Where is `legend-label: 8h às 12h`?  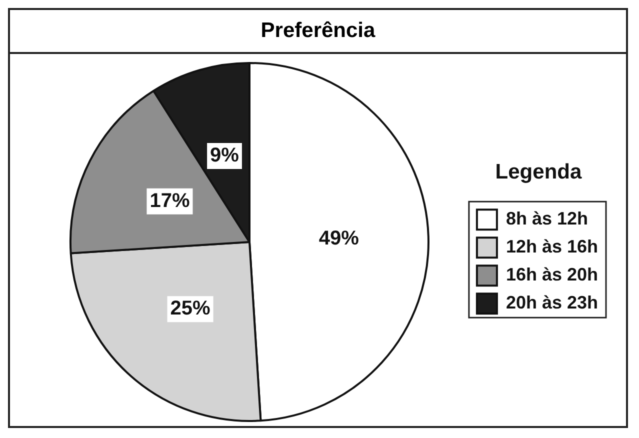
legend-label: 8h às 12h is located at coordinates (547, 218).